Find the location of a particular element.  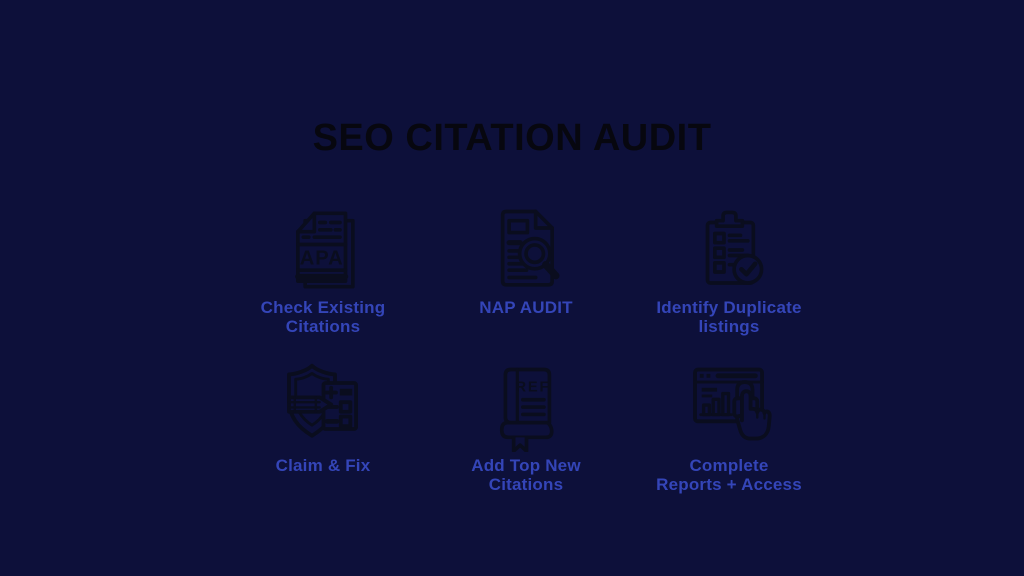

audit-step-label: Check Existing Citations is located at coordinates (323, 318).